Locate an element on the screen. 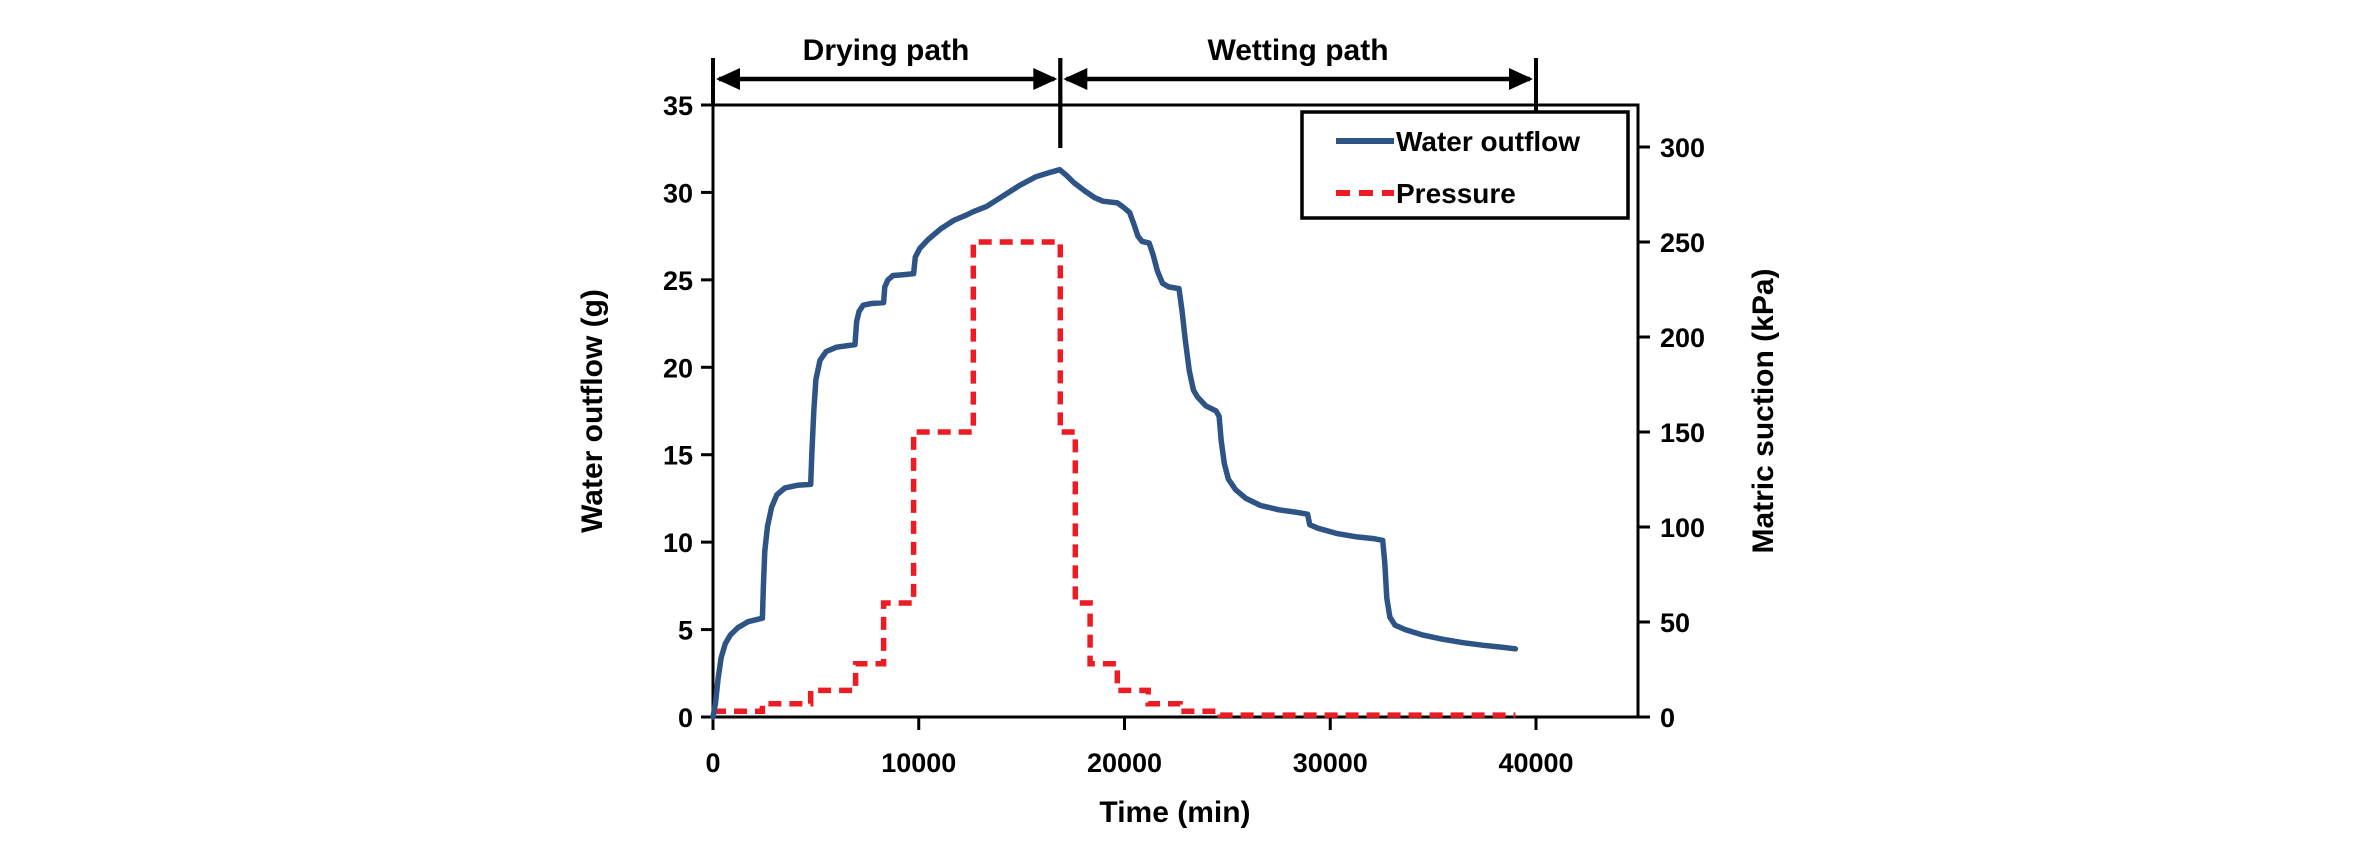 The width and height of the screenshot is (2362, 858). right-axis-title: Matric suction (kPa) is located at coordinates (1763, 410).